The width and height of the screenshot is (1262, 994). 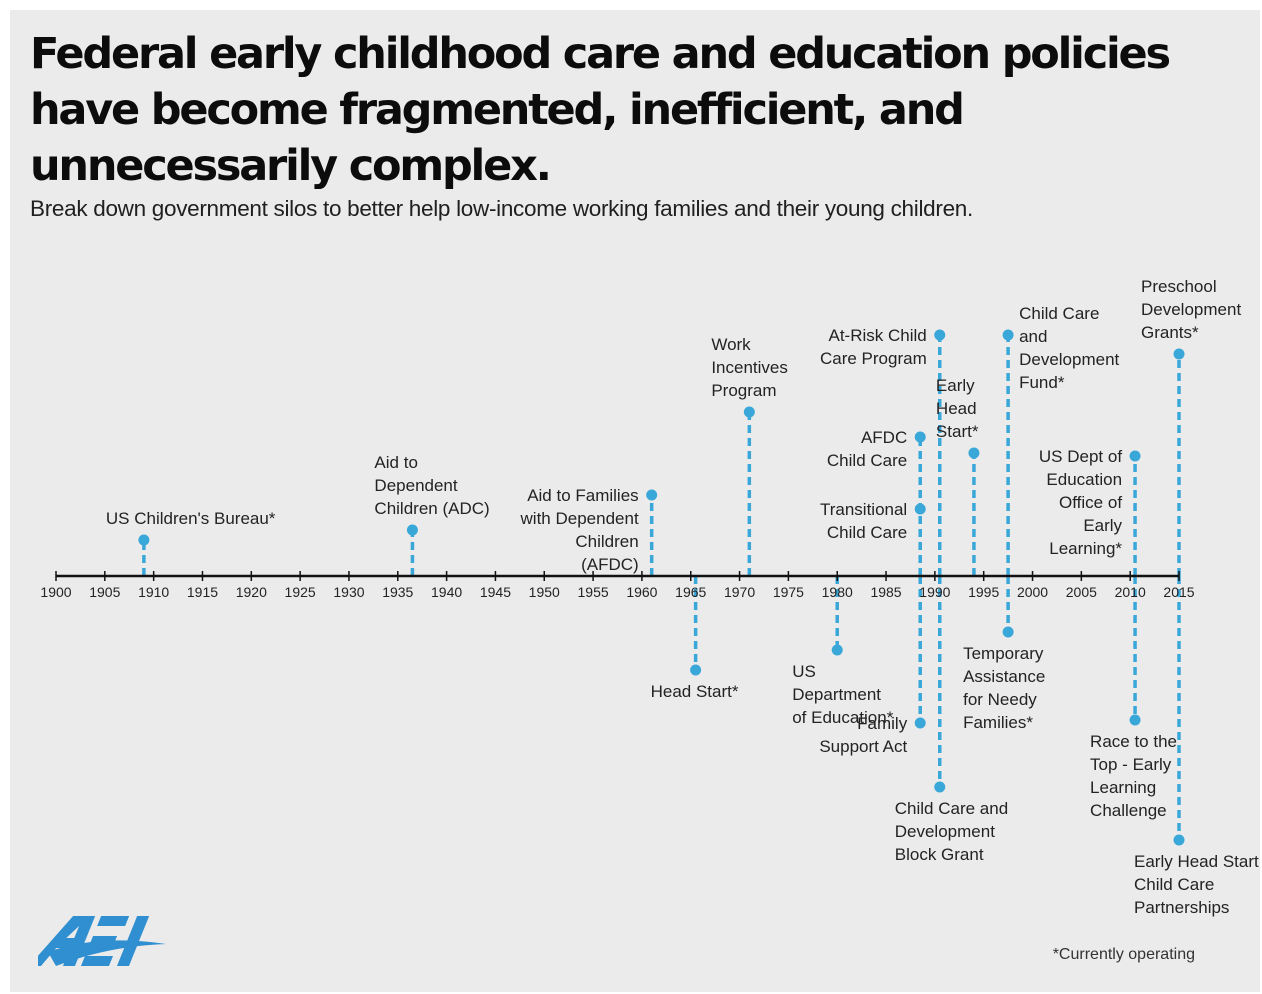 I want to click on axis-tick-label: 1945, so click(x=495, y=592).